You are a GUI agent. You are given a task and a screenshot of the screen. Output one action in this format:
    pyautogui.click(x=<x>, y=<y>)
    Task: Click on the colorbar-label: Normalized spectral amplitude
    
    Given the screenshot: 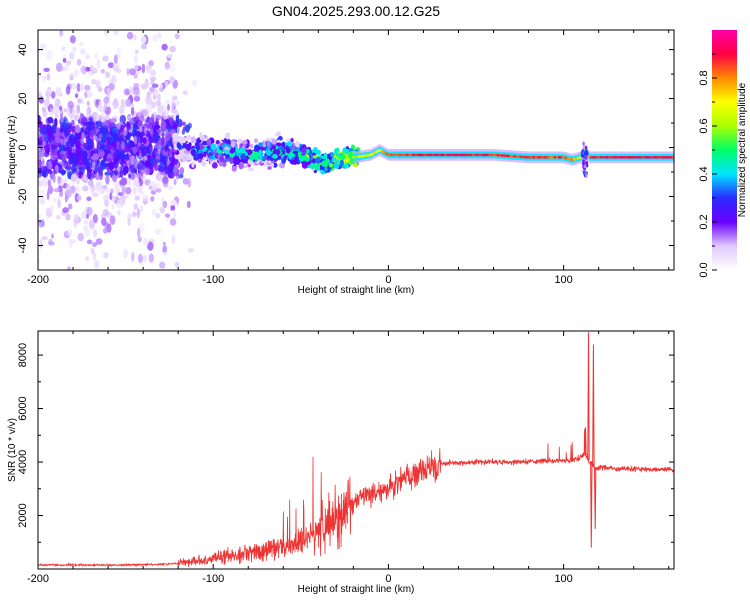 What is the action you would take?
    pyautogui.click(x=742, y=149)
    